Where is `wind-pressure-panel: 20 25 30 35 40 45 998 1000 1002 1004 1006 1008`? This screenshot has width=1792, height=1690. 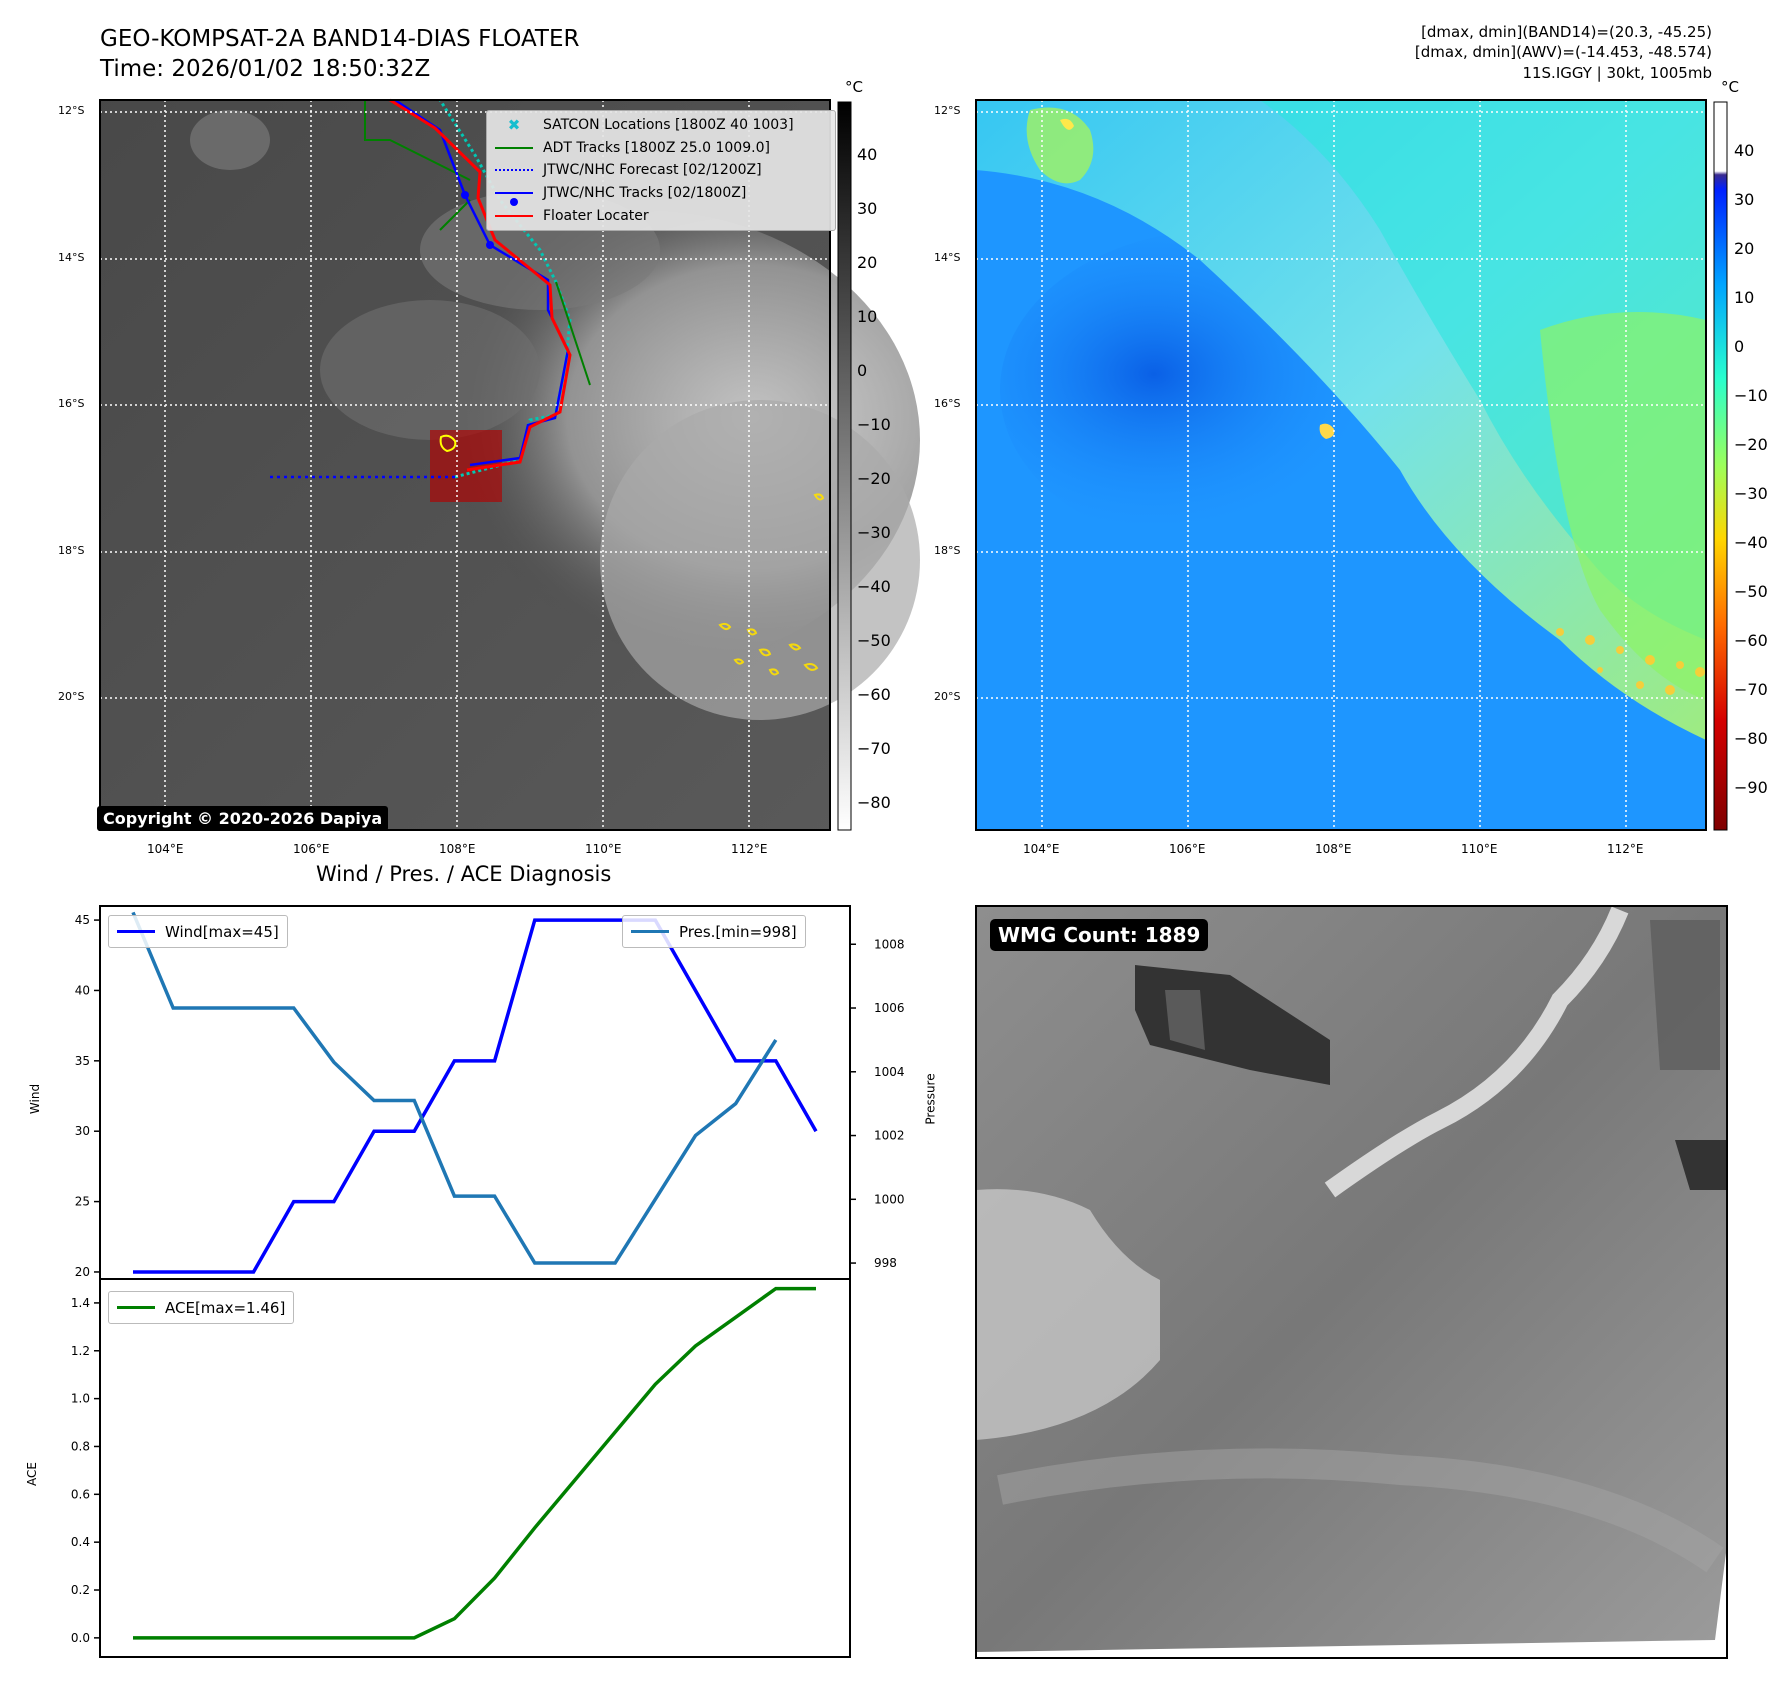 wind-pressure-panel: 20 25 30 35 40 45 998 1000 1002 1004 1006 1008 is located at coordinates (490, 1092).